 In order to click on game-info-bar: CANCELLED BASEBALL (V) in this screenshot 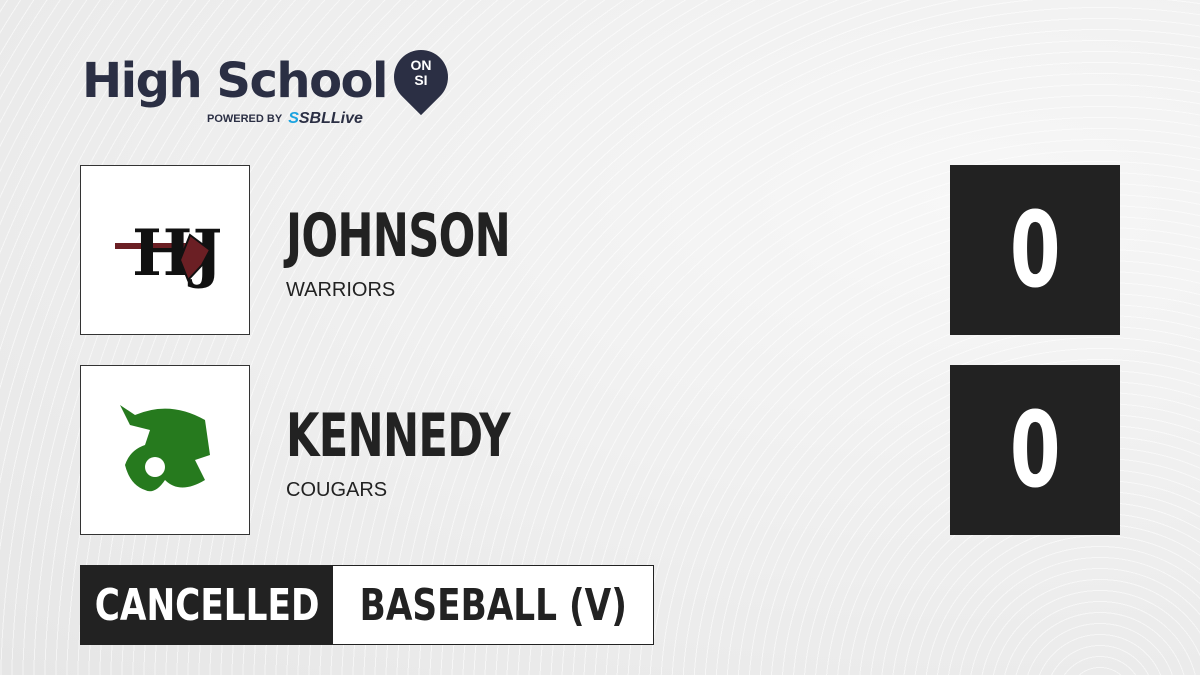, I will do `click(367, 605)`.